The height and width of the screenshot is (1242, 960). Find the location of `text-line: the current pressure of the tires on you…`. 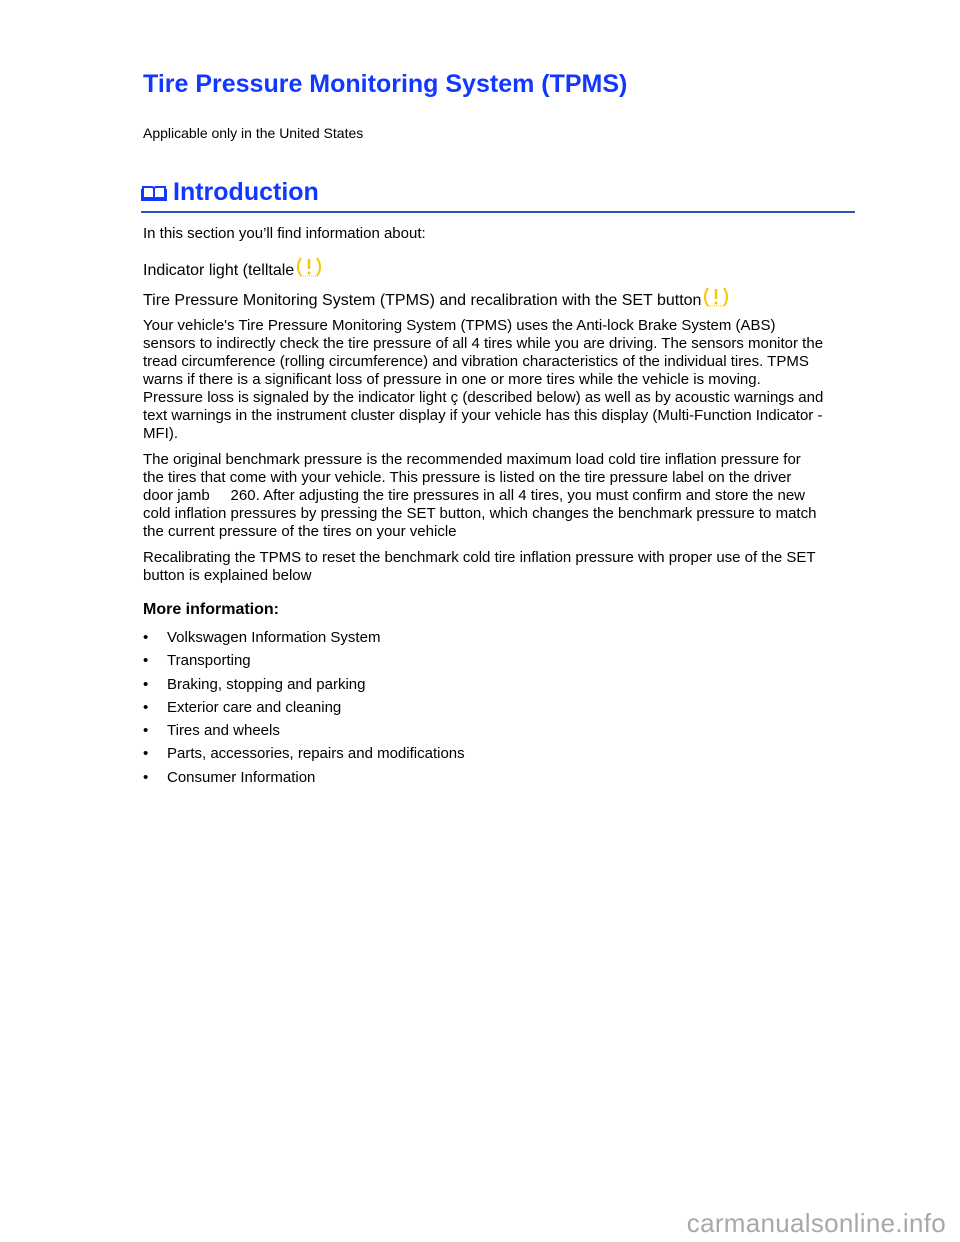

text-line: the current pressure of the tires on you… is located at coordinates (300, 531).